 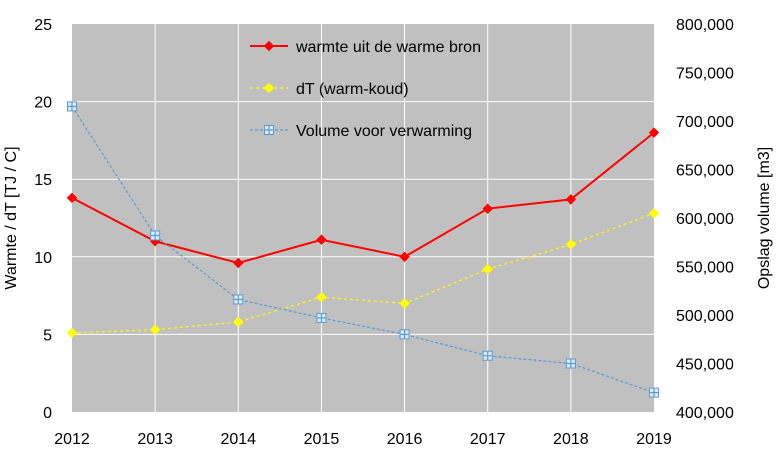 I want to click on y2-tick-label: 800,000, so click(x=705, y=25).